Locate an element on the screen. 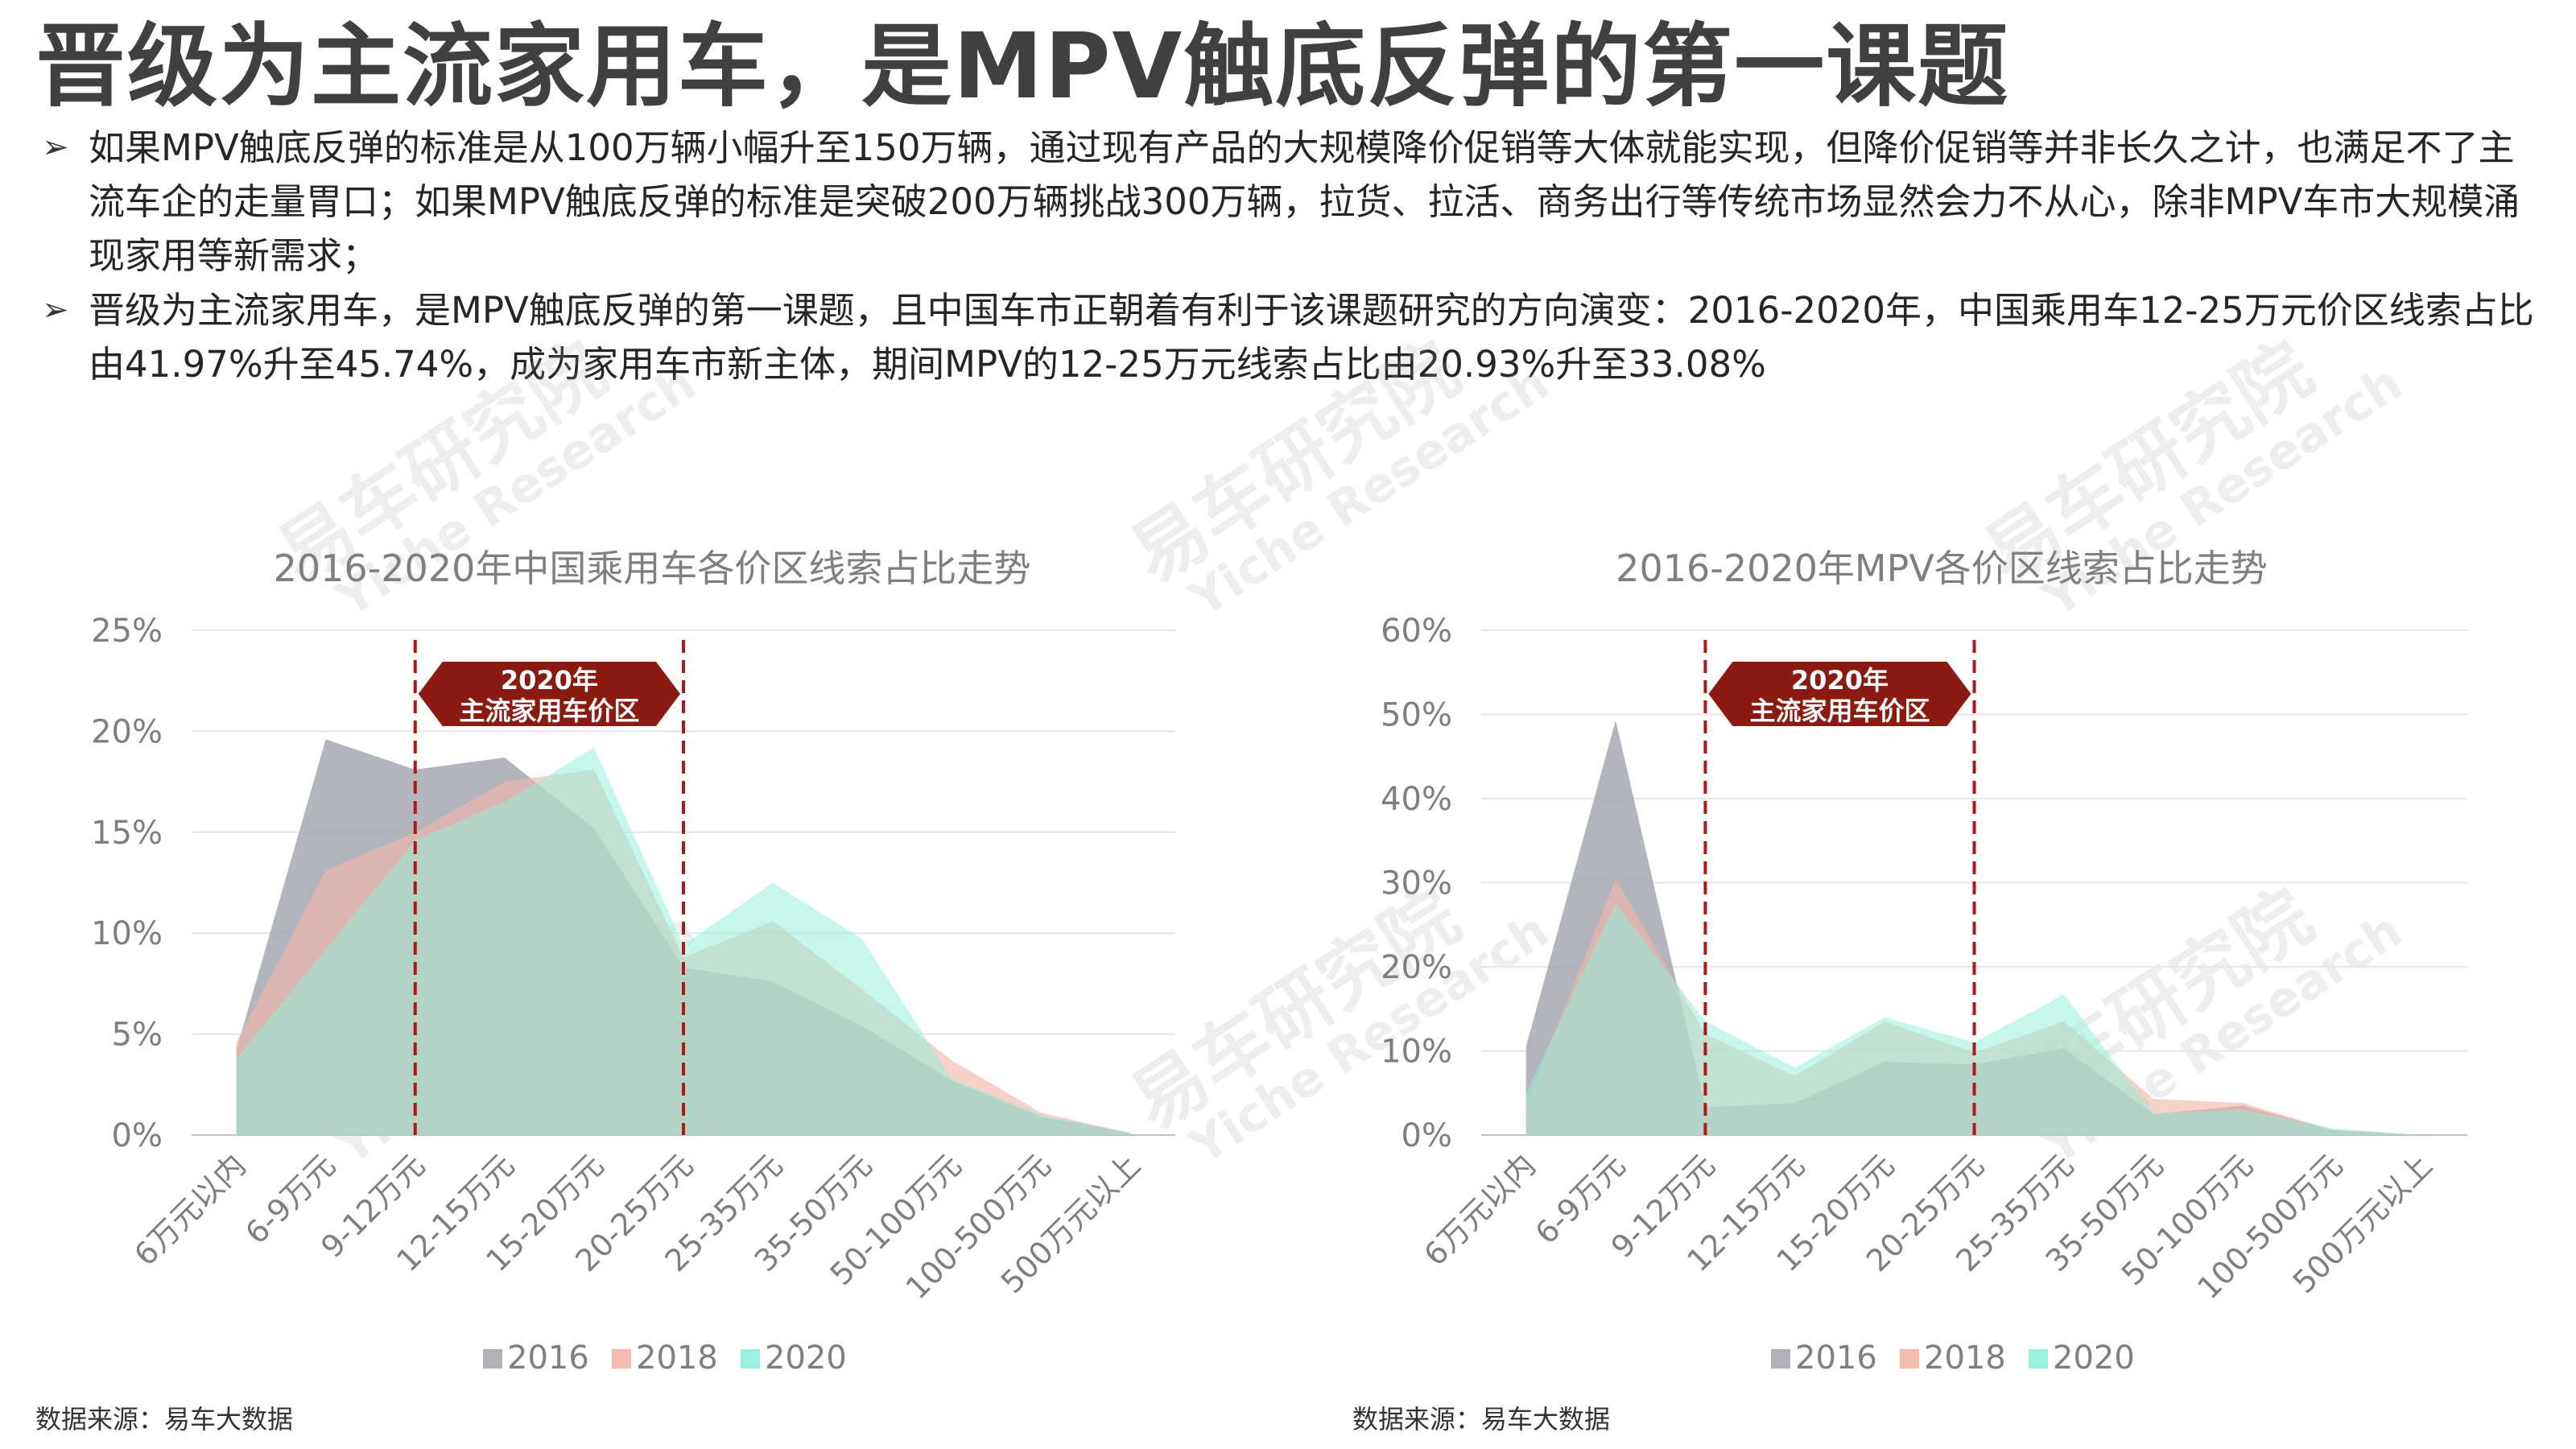 The image size is (2576, 1449). data-source-left: 数据来源：易车大数据 is located at coordinates (164, 1419).